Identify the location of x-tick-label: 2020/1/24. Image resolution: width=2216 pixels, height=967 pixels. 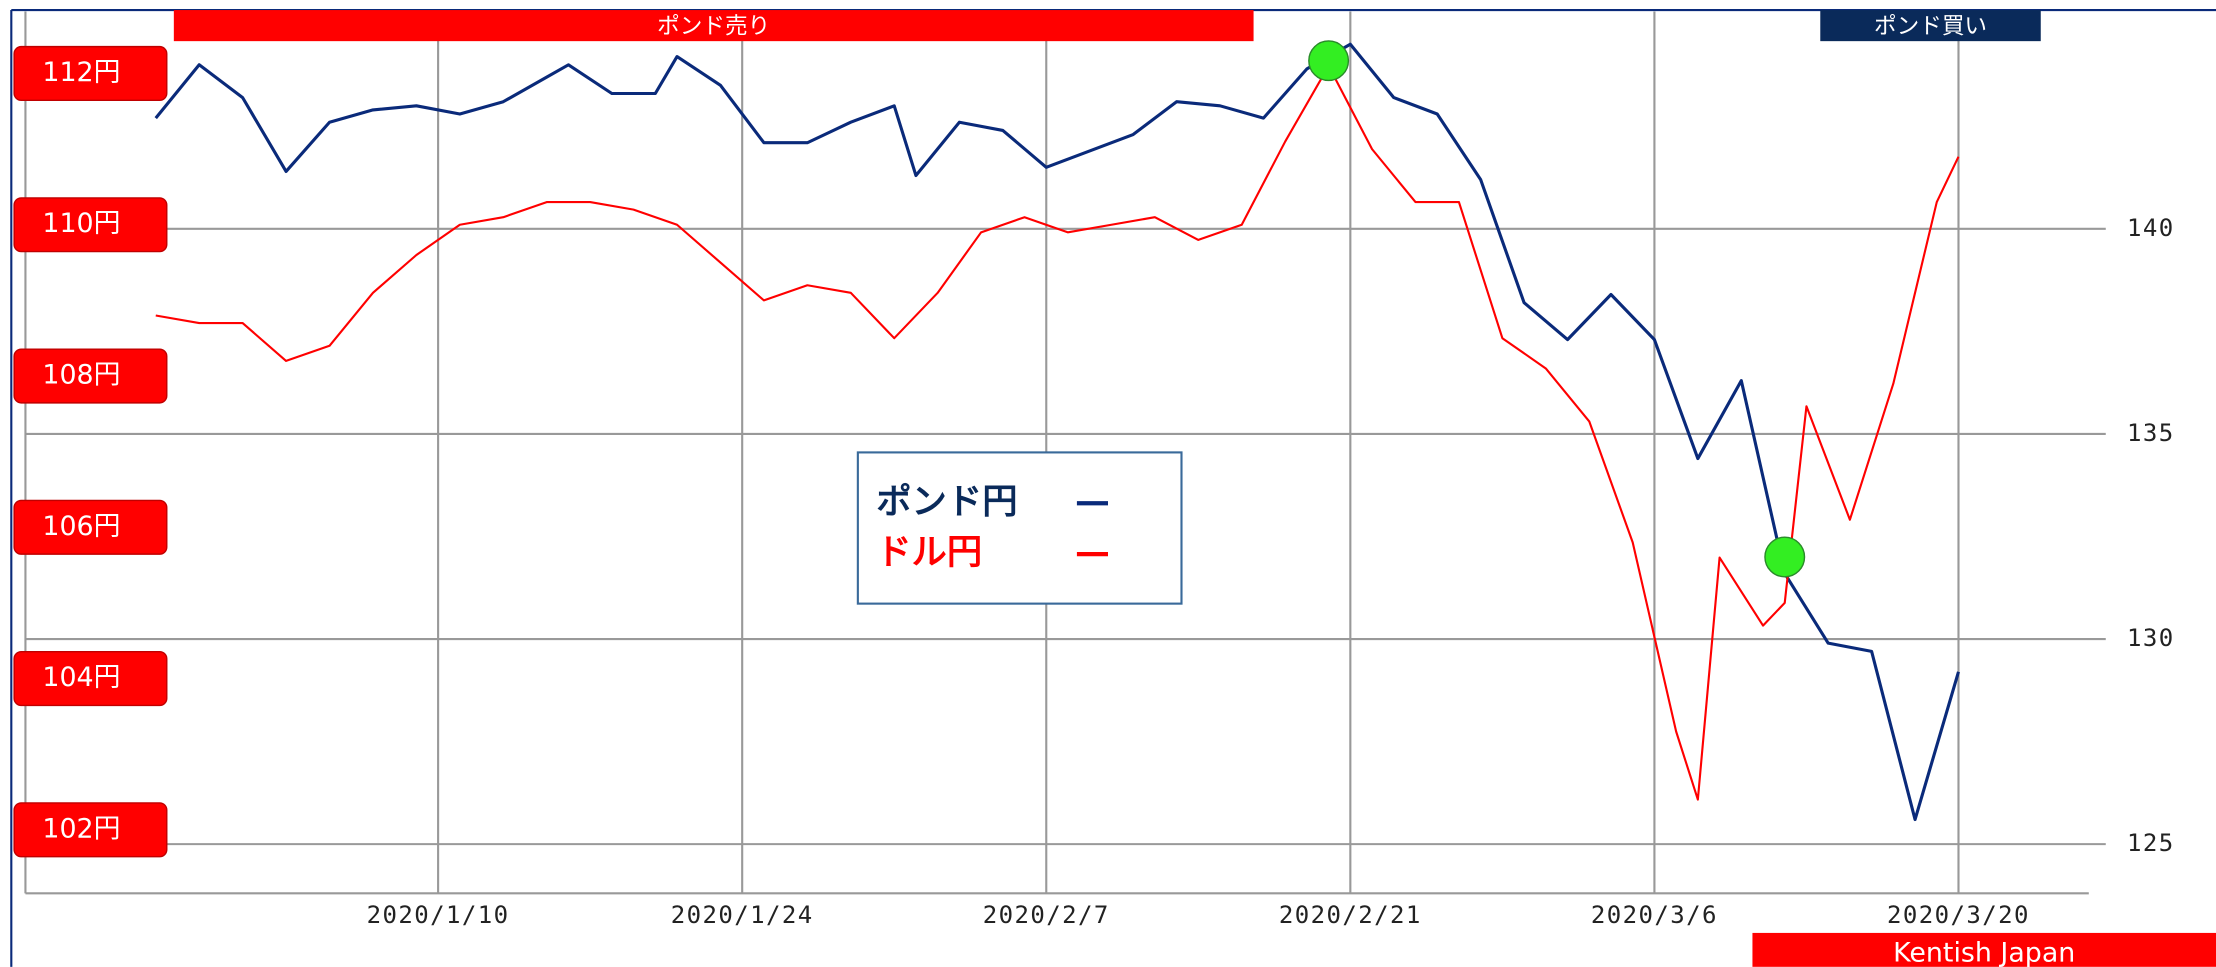
(742, 915).